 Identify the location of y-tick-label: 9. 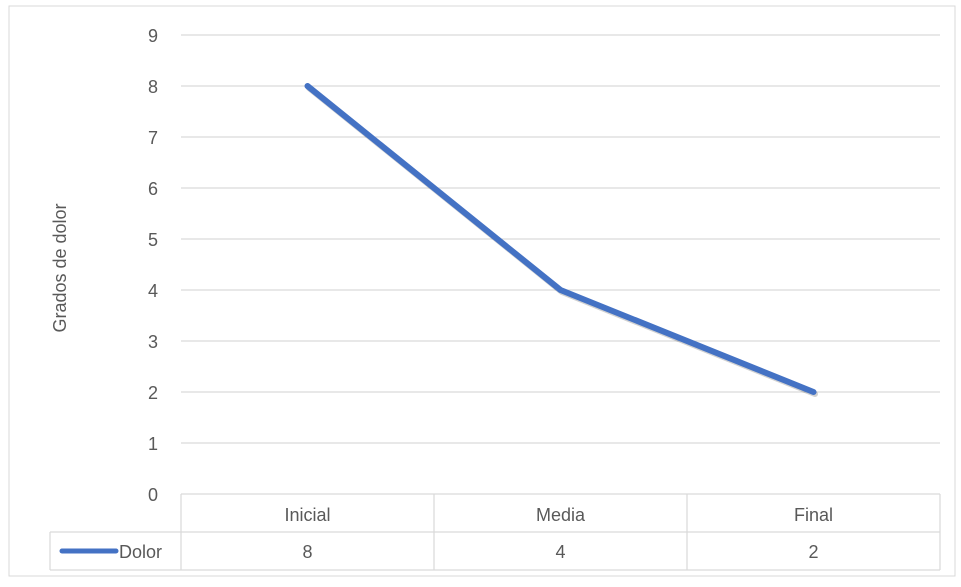
(153, 36).